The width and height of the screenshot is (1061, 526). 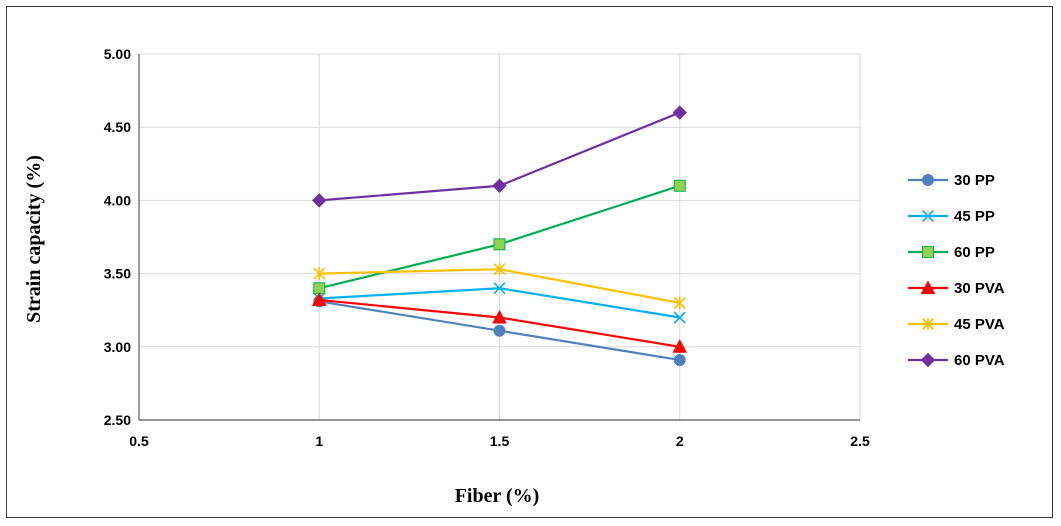 What do you see at coordinates (117, 54) in the screenshot?
I see `y-tick-label: 5.00` at bounding box center [117, 54].